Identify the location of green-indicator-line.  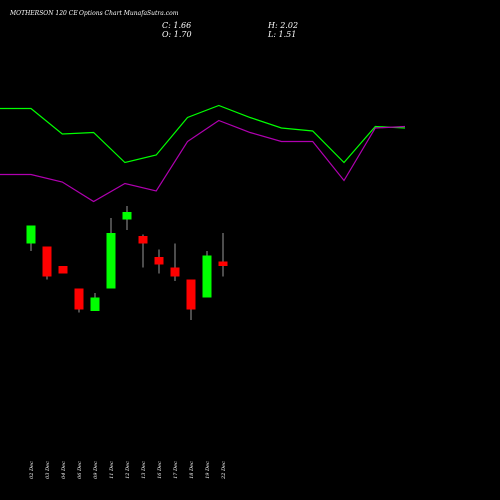
(203, 134).